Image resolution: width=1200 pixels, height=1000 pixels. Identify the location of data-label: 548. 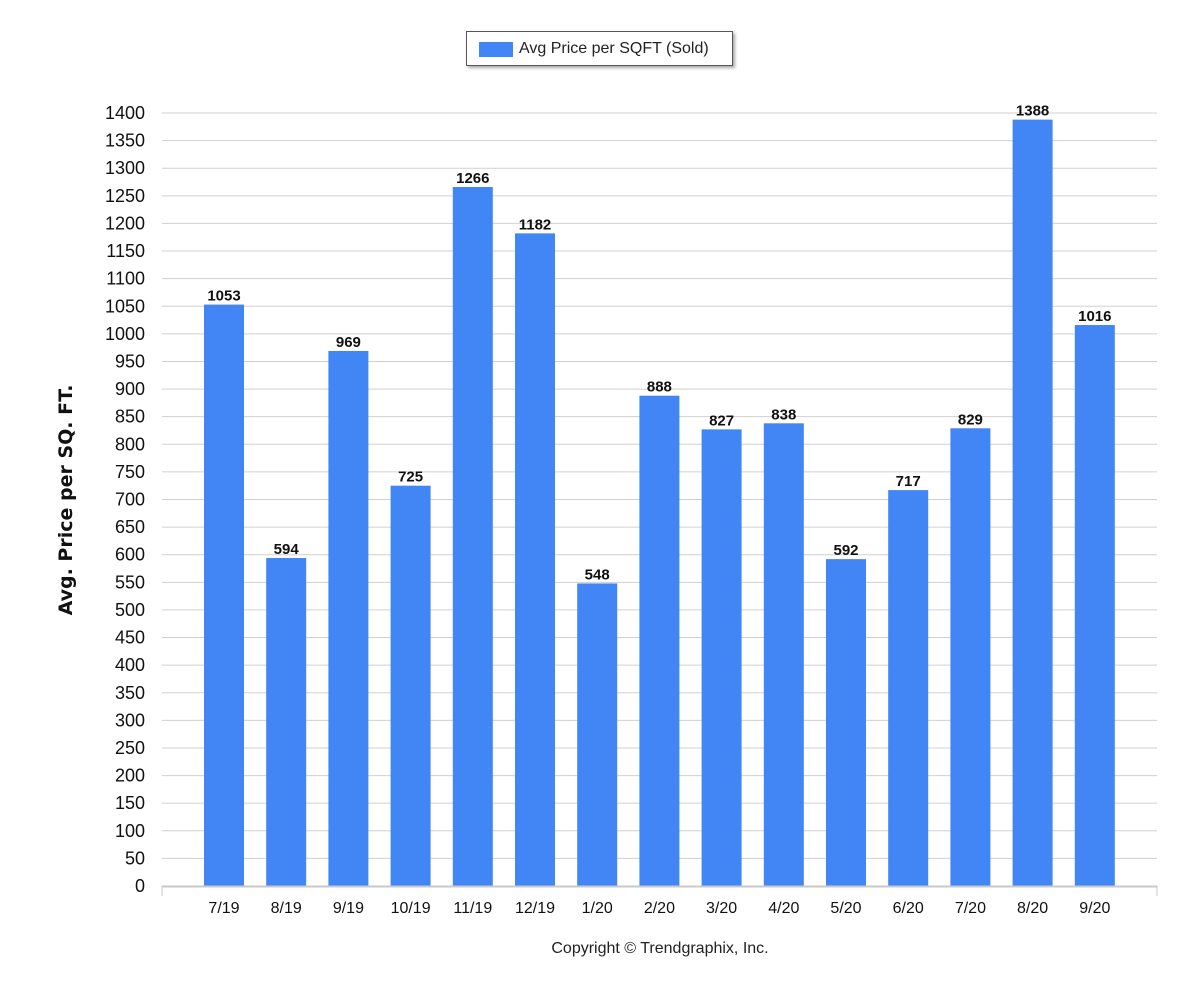
(597, 574).